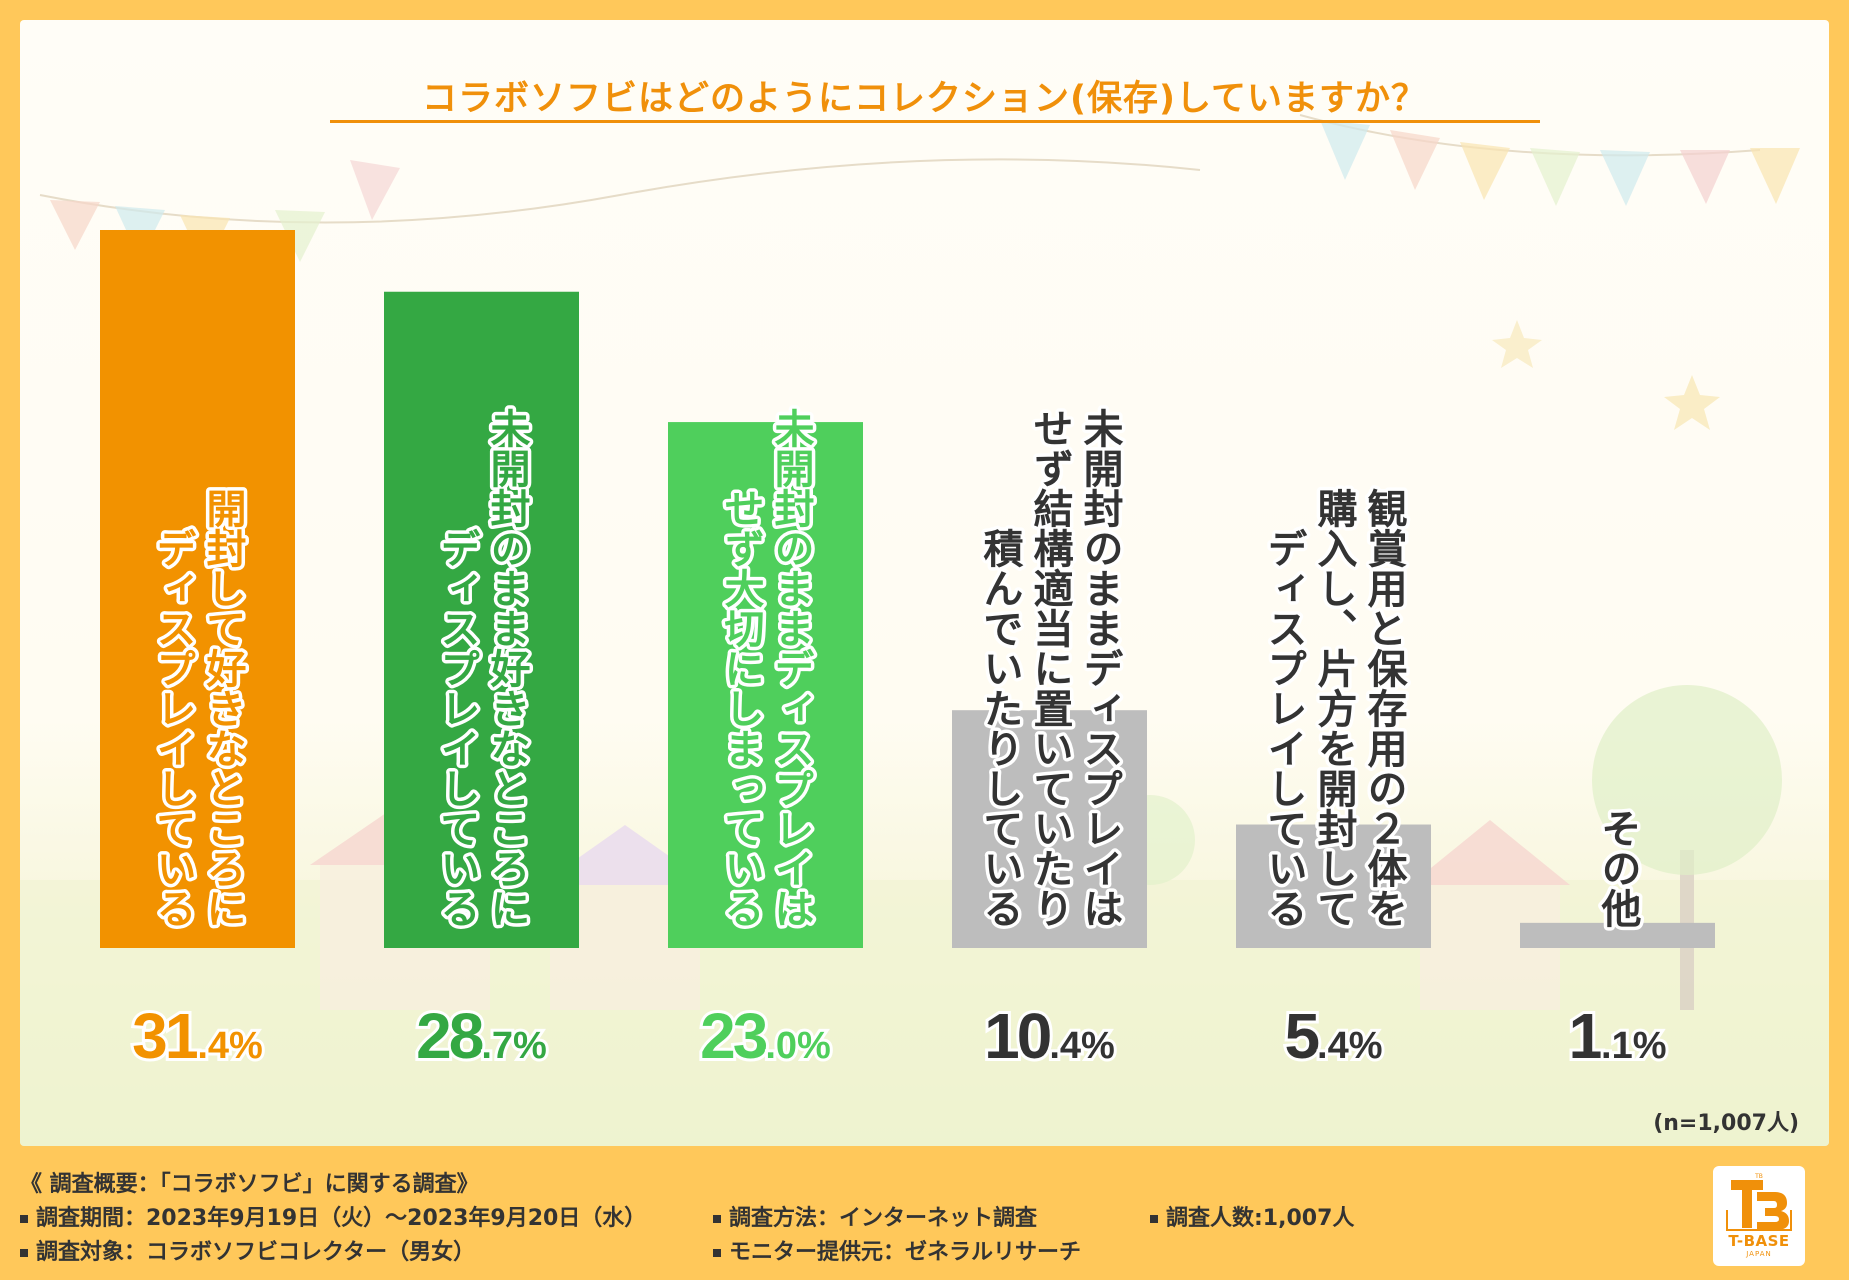 This screenshot has width=1849, height=1280. Describe the element at coordinates (791, 668) in the screenshot. I see `bar-label-3-line-1: 未開封のままディスプレイは` at that location.